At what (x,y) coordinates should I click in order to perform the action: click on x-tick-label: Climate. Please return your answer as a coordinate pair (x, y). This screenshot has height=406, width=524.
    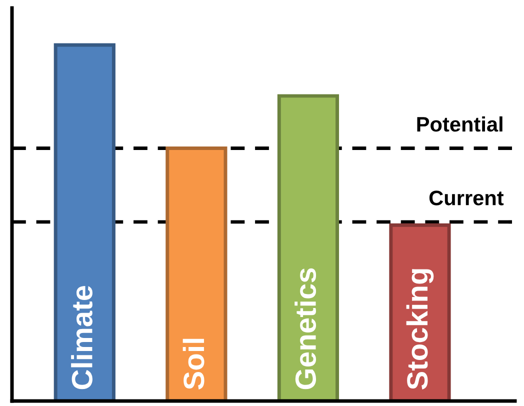
    Looking at the image, I should click on (81, 338).